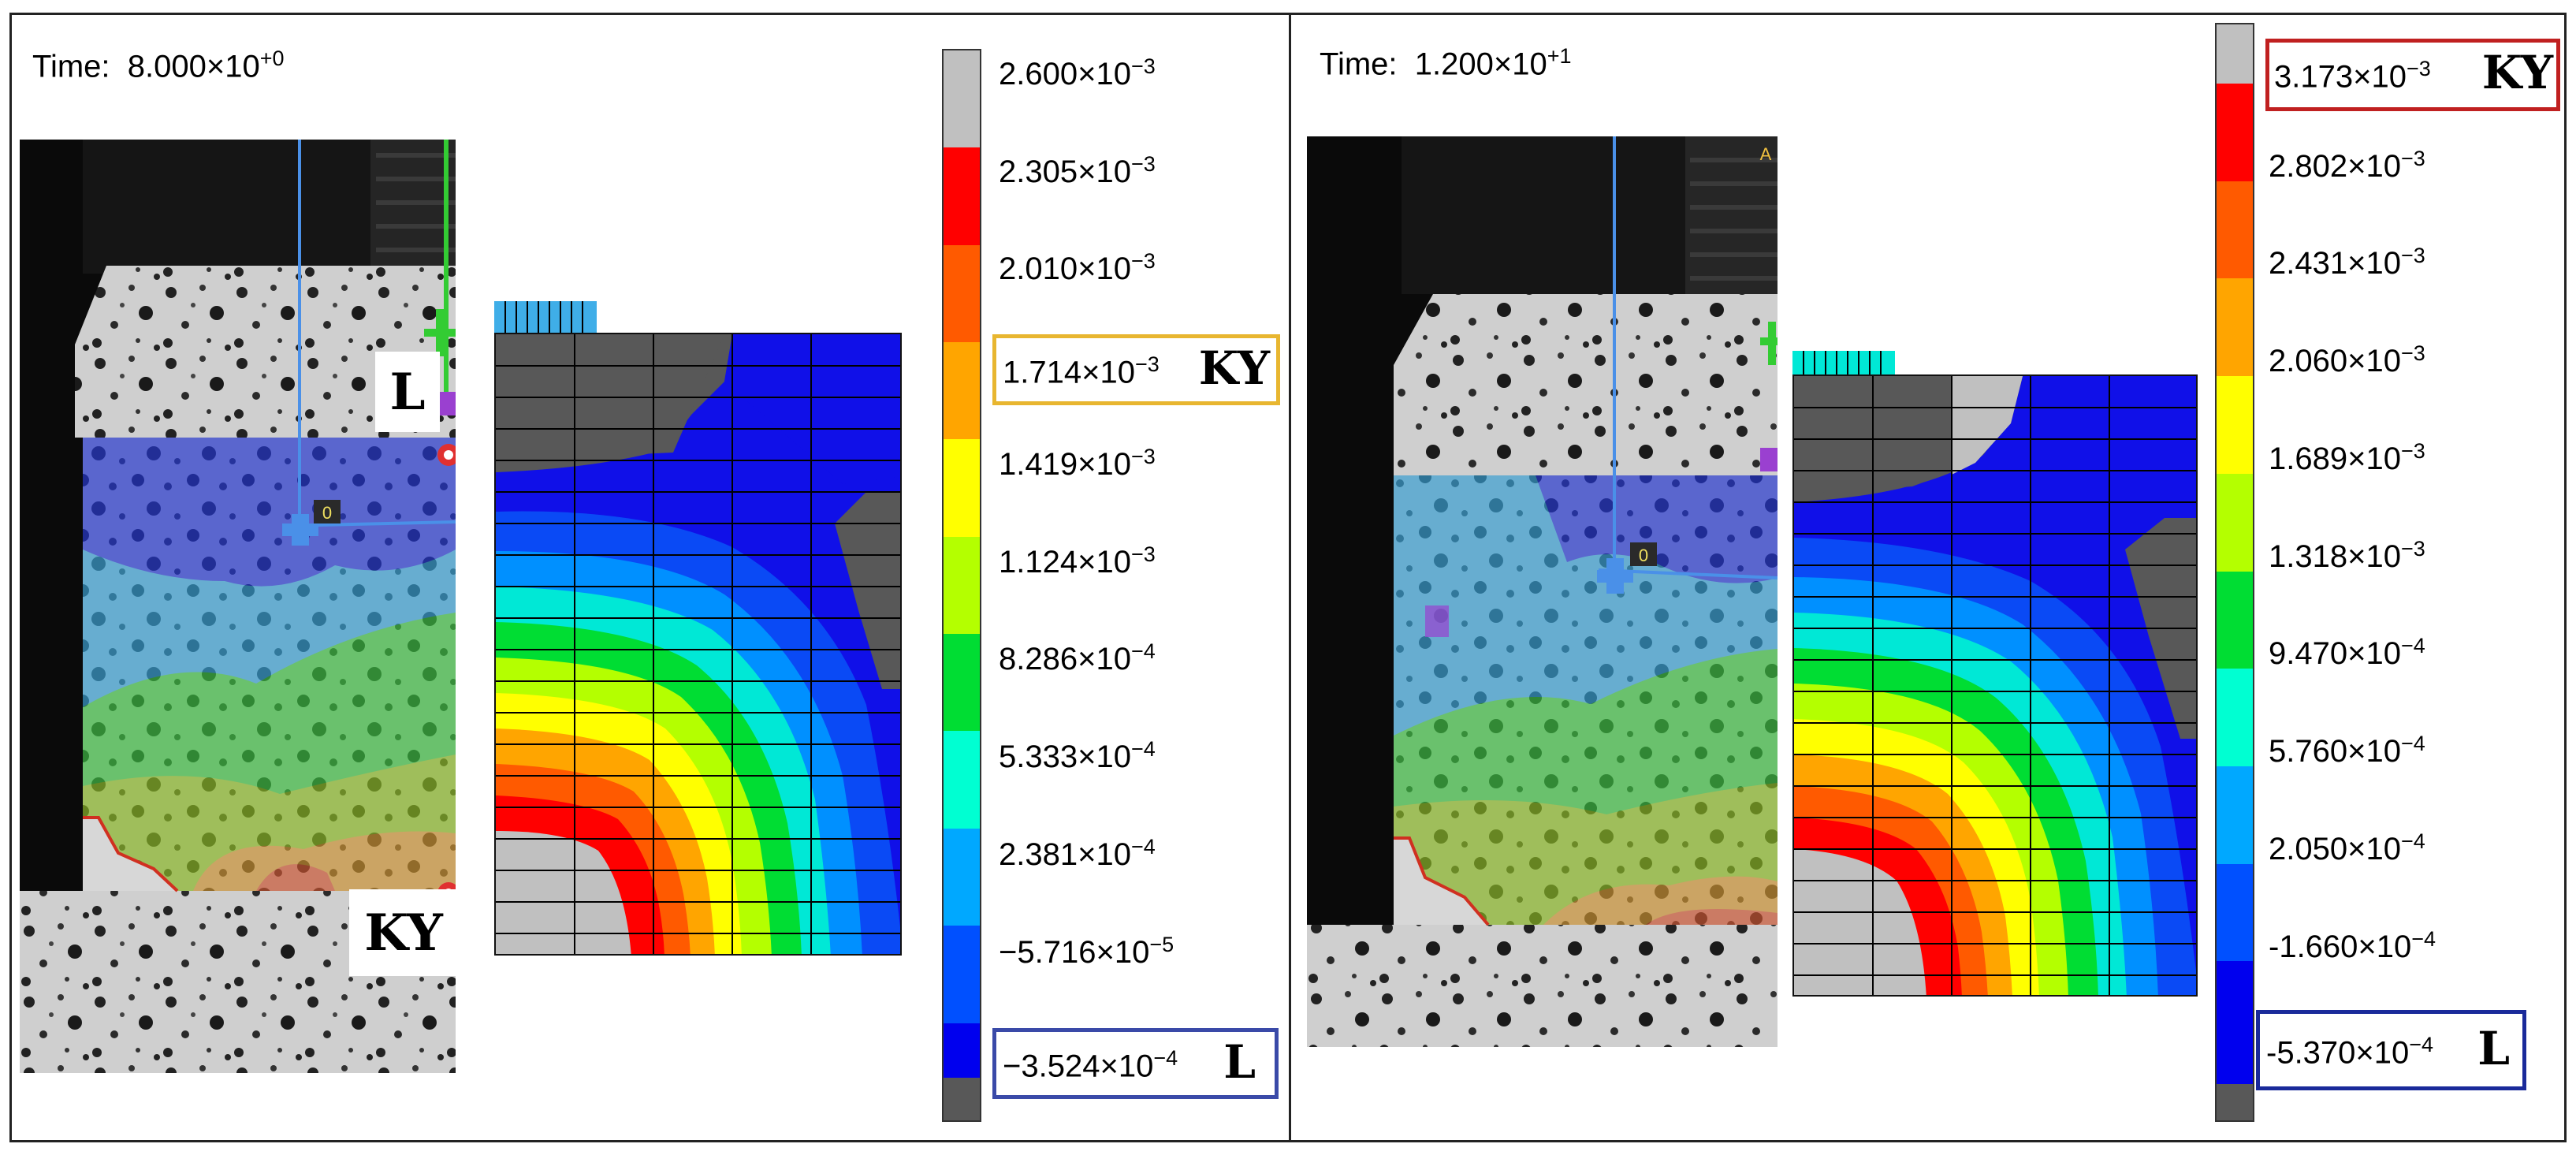 The width and height of the screenshot is (2576, 1155). I want to click on photo-label-L: L, so click(407, 392).